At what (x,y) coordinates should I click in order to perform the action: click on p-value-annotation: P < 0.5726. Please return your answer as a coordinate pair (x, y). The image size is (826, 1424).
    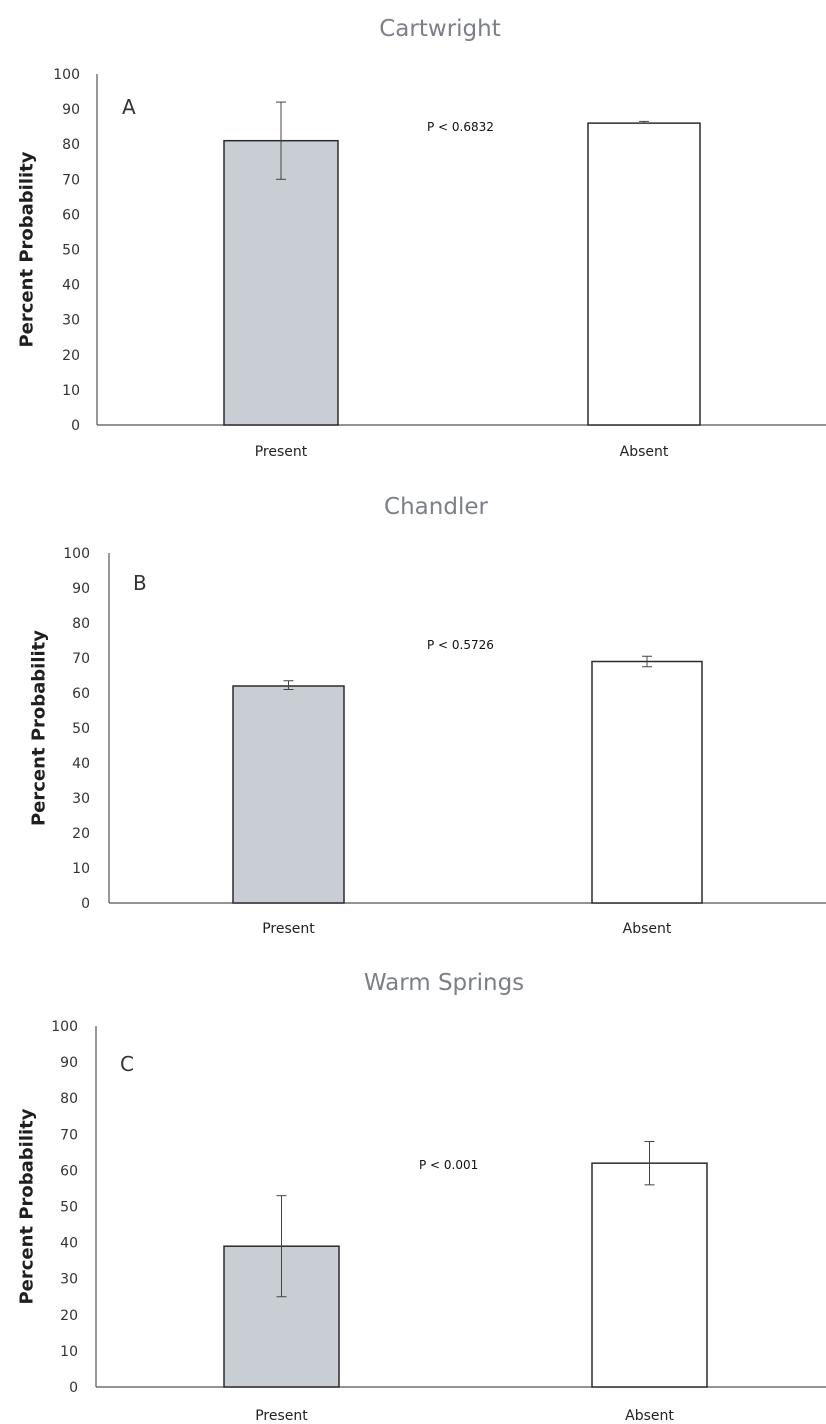
    Looking at the image, I should click on (460, 645).